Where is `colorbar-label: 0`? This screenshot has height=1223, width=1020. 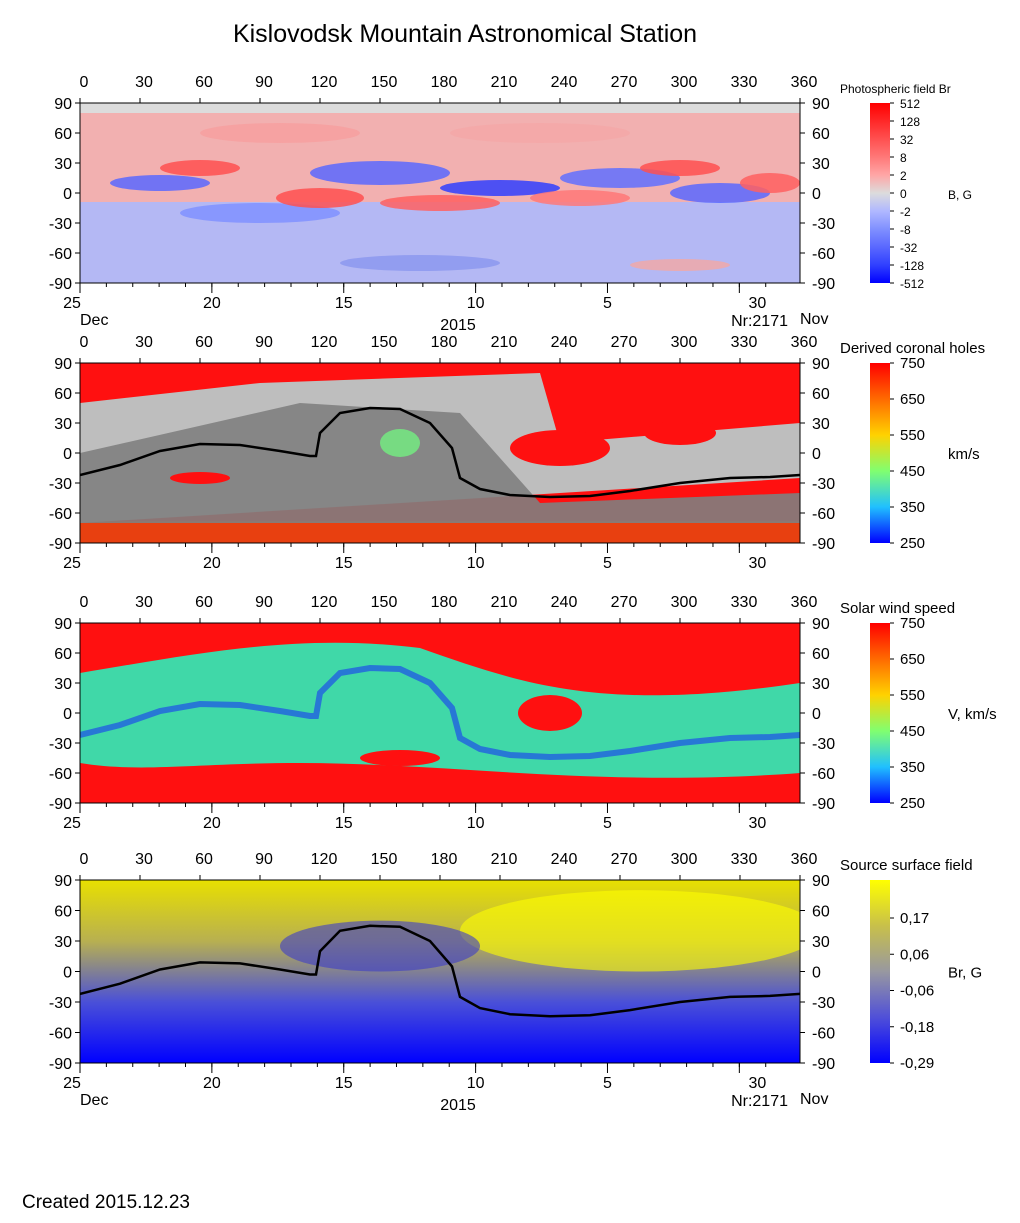 colorbar-label: 0 is located at coordinates (903, 194).